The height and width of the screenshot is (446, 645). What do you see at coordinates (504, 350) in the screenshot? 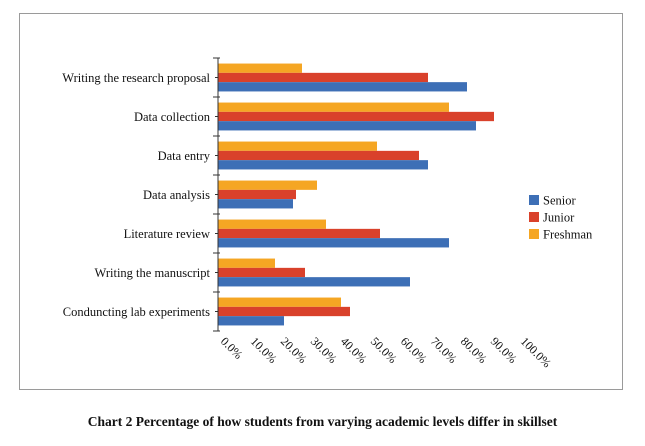
I see `x-tick-label-9: 90.0%` at bounding box center [504, 350].